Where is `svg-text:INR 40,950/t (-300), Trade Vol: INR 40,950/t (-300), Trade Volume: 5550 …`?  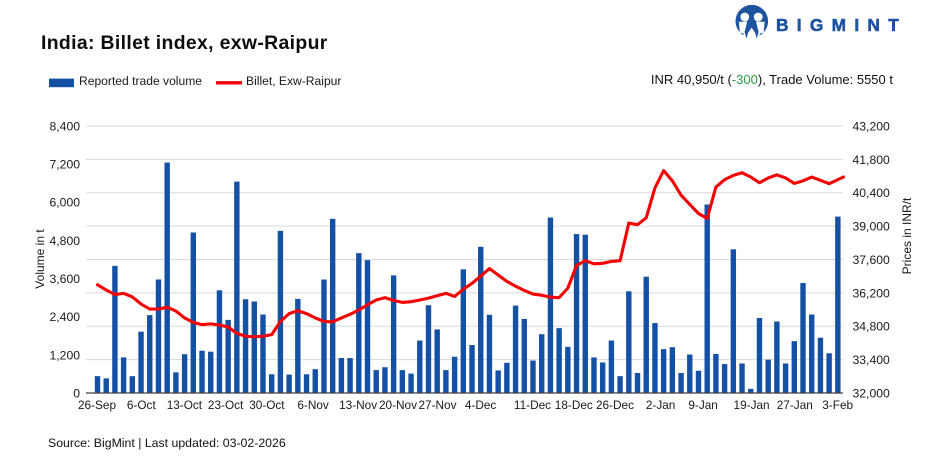
svg-text:INR 40,950/t (-300), Trade Vol: INR 40,950/t (-300), Trade Volume: 5550 … is located at coordinates (772, 79).